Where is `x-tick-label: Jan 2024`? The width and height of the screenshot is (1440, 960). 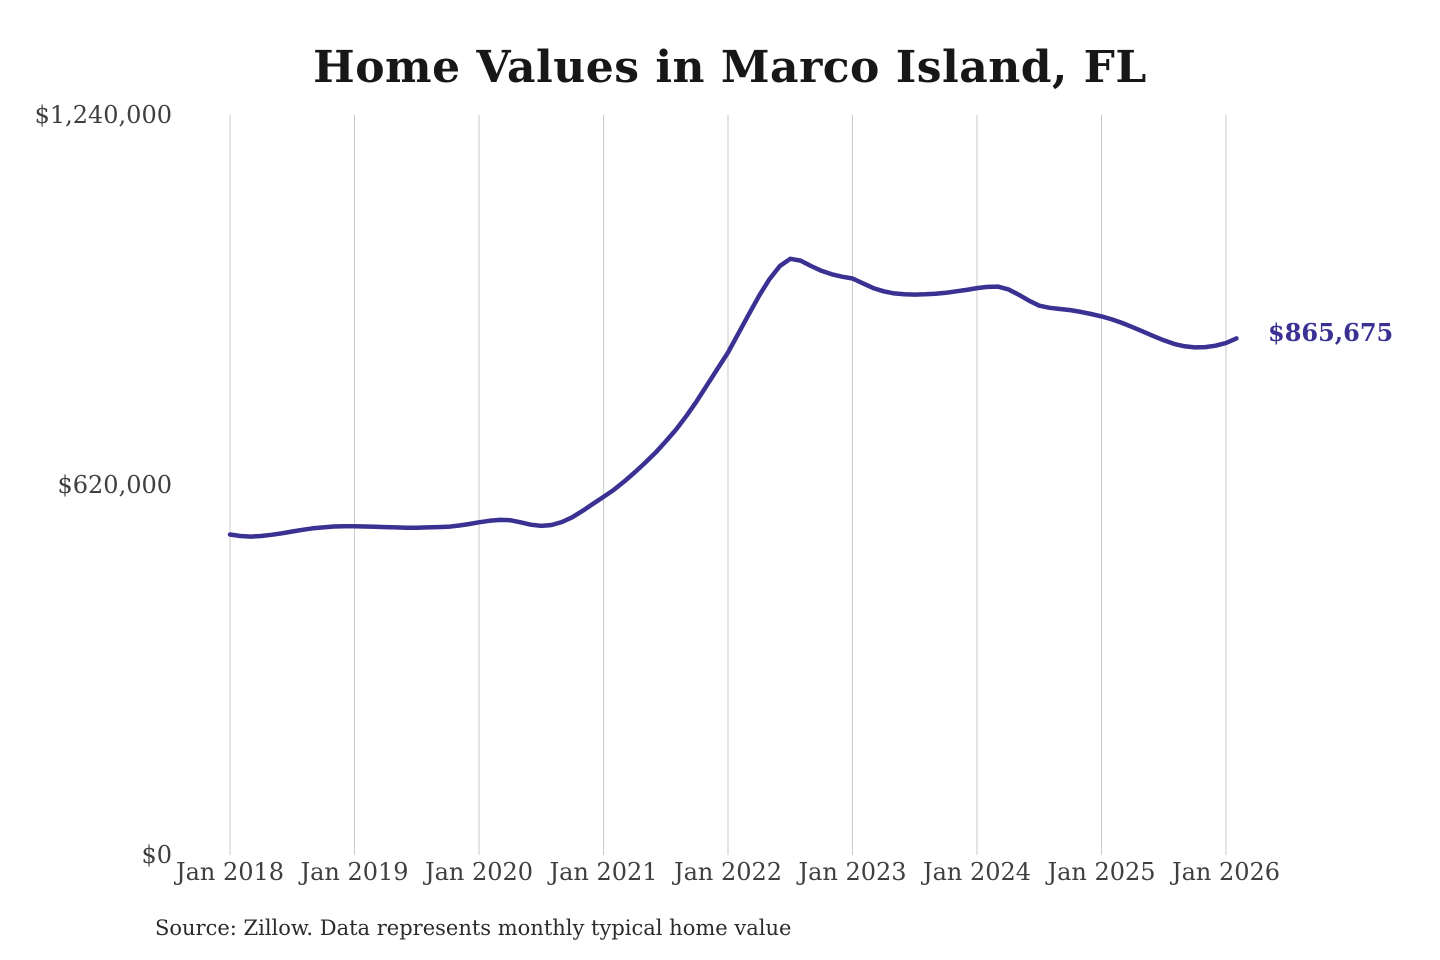
x-tick-label: Jan 2024 is located at coordinates (977, 872).